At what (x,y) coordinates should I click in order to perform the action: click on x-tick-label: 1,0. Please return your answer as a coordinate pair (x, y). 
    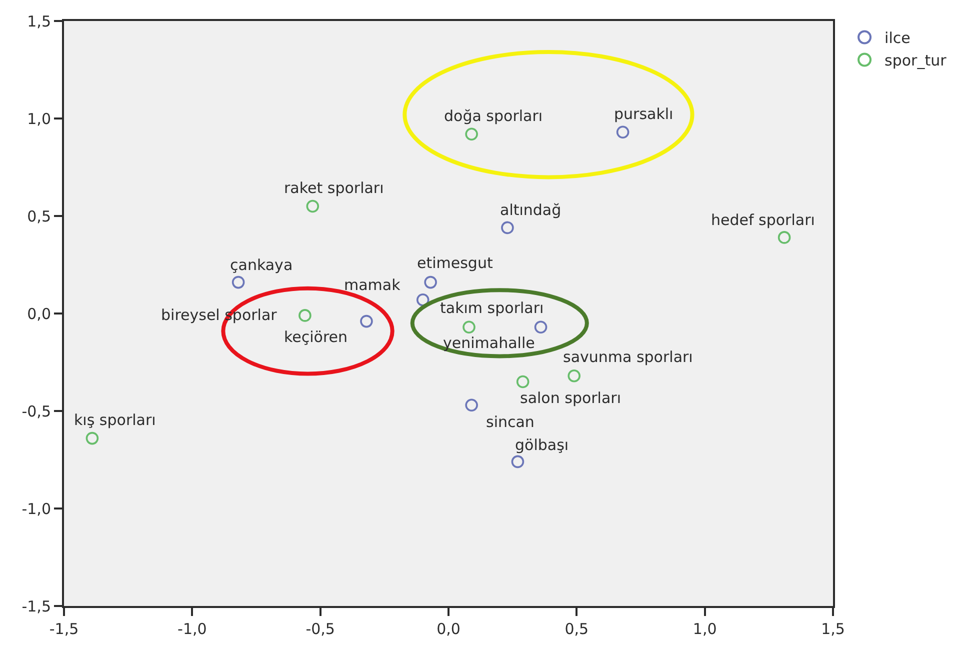
    Looking at the image, I should click on (704, 629).